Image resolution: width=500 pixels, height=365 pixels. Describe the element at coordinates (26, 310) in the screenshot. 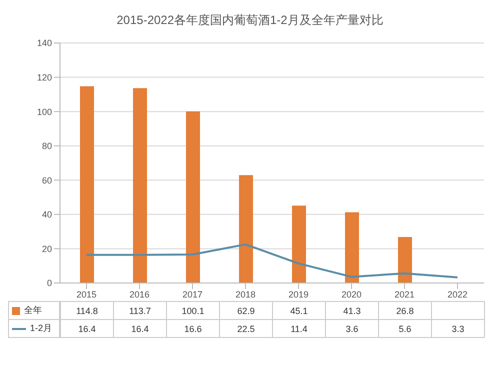

I see `legend-key: 全年` at that location.